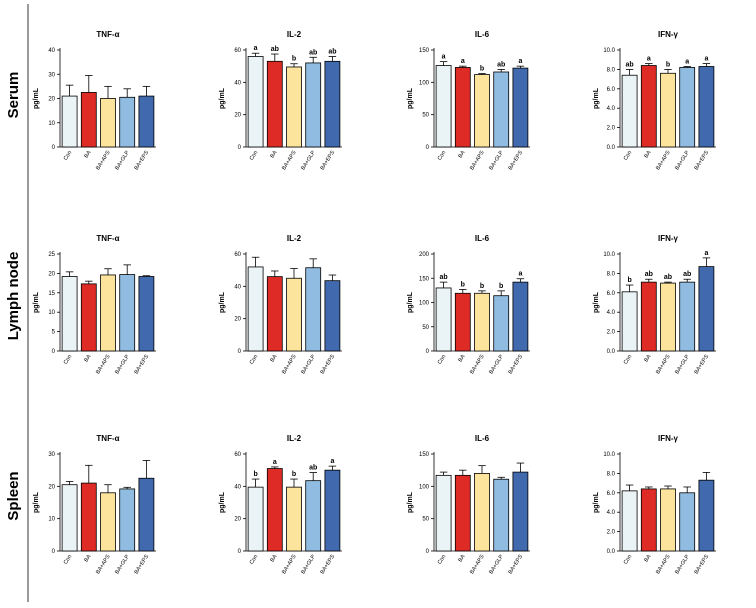 The height and width of the screenshot is (608, 756). Describe the element at coordinates (237, 287) in the screenshot. I see `y-tick-label: 40` at that location.